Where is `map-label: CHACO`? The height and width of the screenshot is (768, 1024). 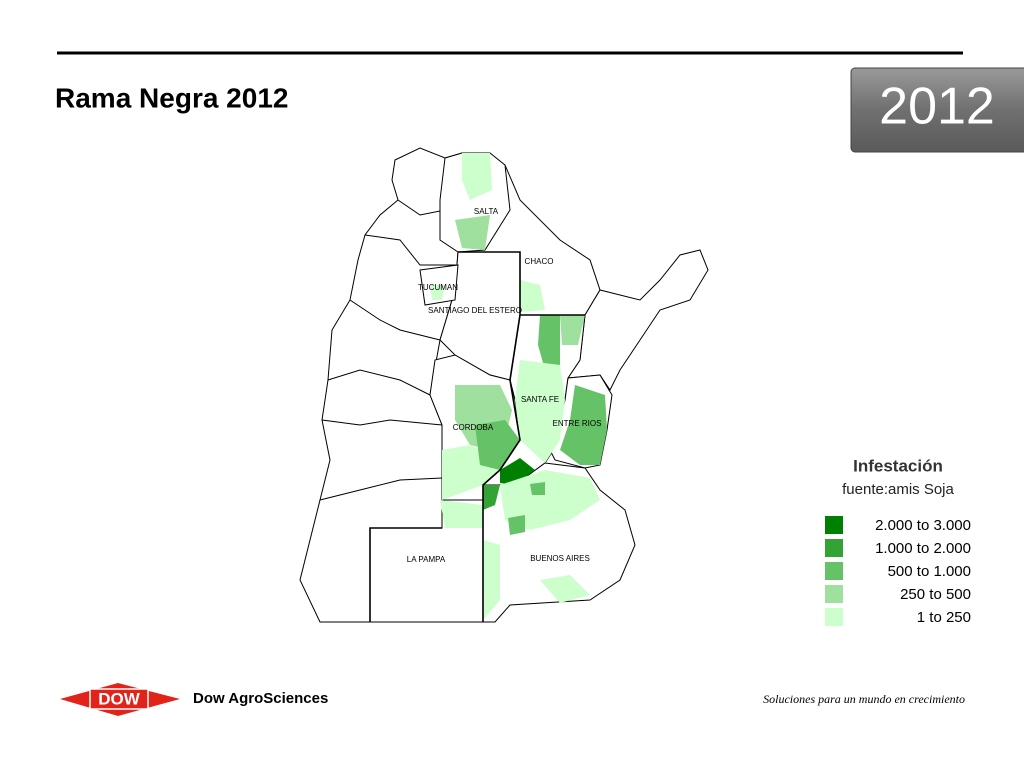 map-label: CHACO is located at coordinates (539, 261).